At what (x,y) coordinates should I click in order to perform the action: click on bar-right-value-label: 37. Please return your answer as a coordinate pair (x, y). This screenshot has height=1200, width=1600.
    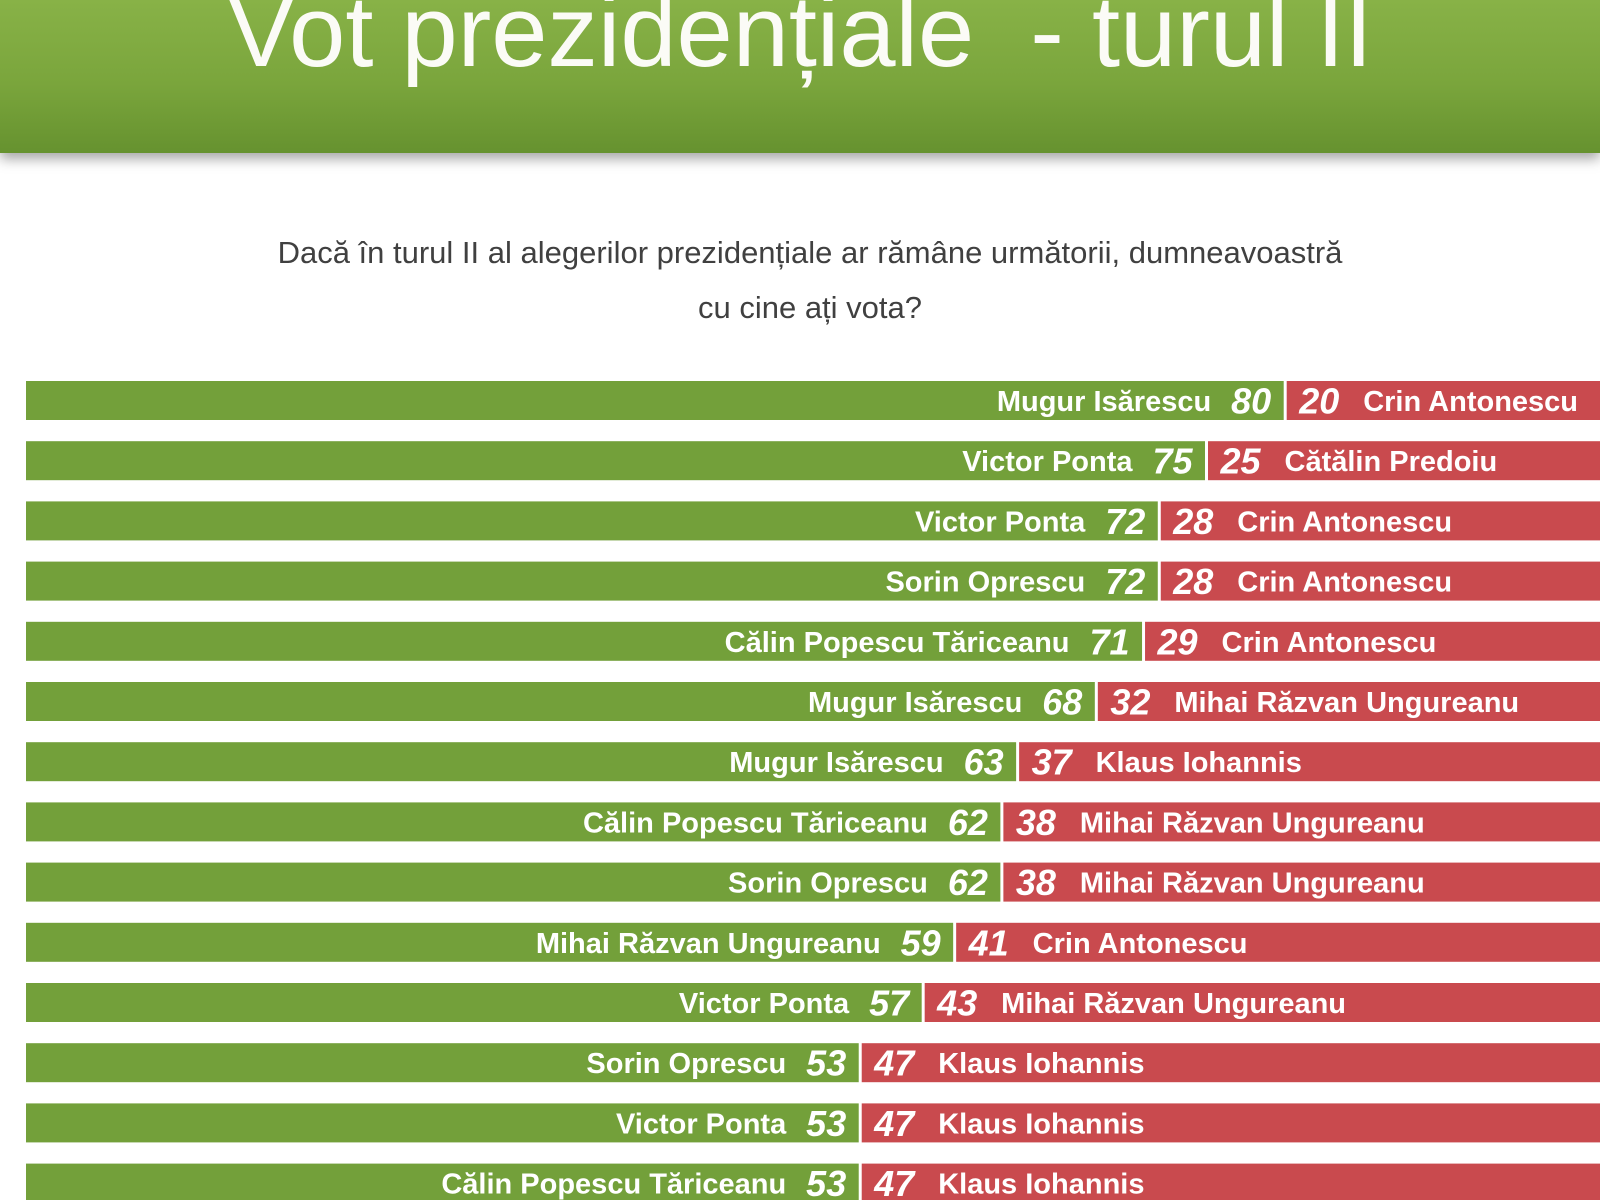
    Looking at the image, I should click on (1053, 762).